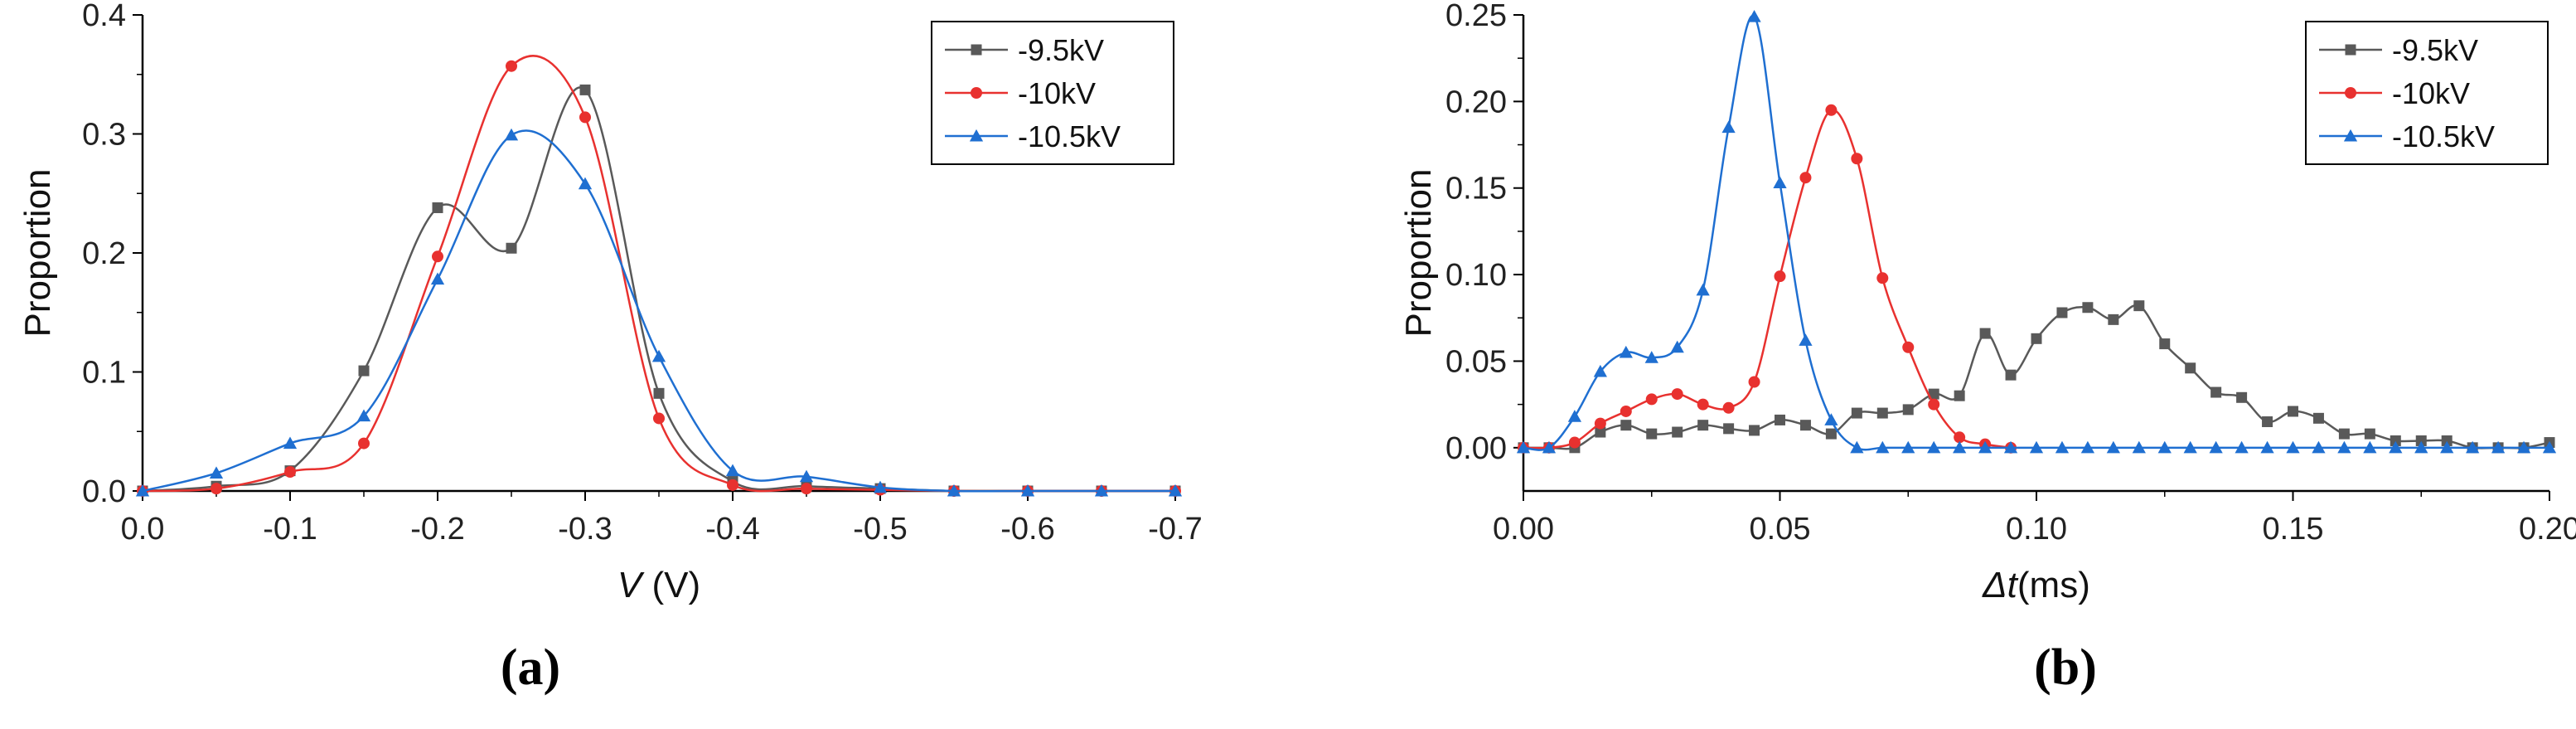 The width and height of the screenshot is (2576, 729). Describe the element at coordinates (2431, 93) in the screenshot. I see `legend-entry: -10kV` at that location.